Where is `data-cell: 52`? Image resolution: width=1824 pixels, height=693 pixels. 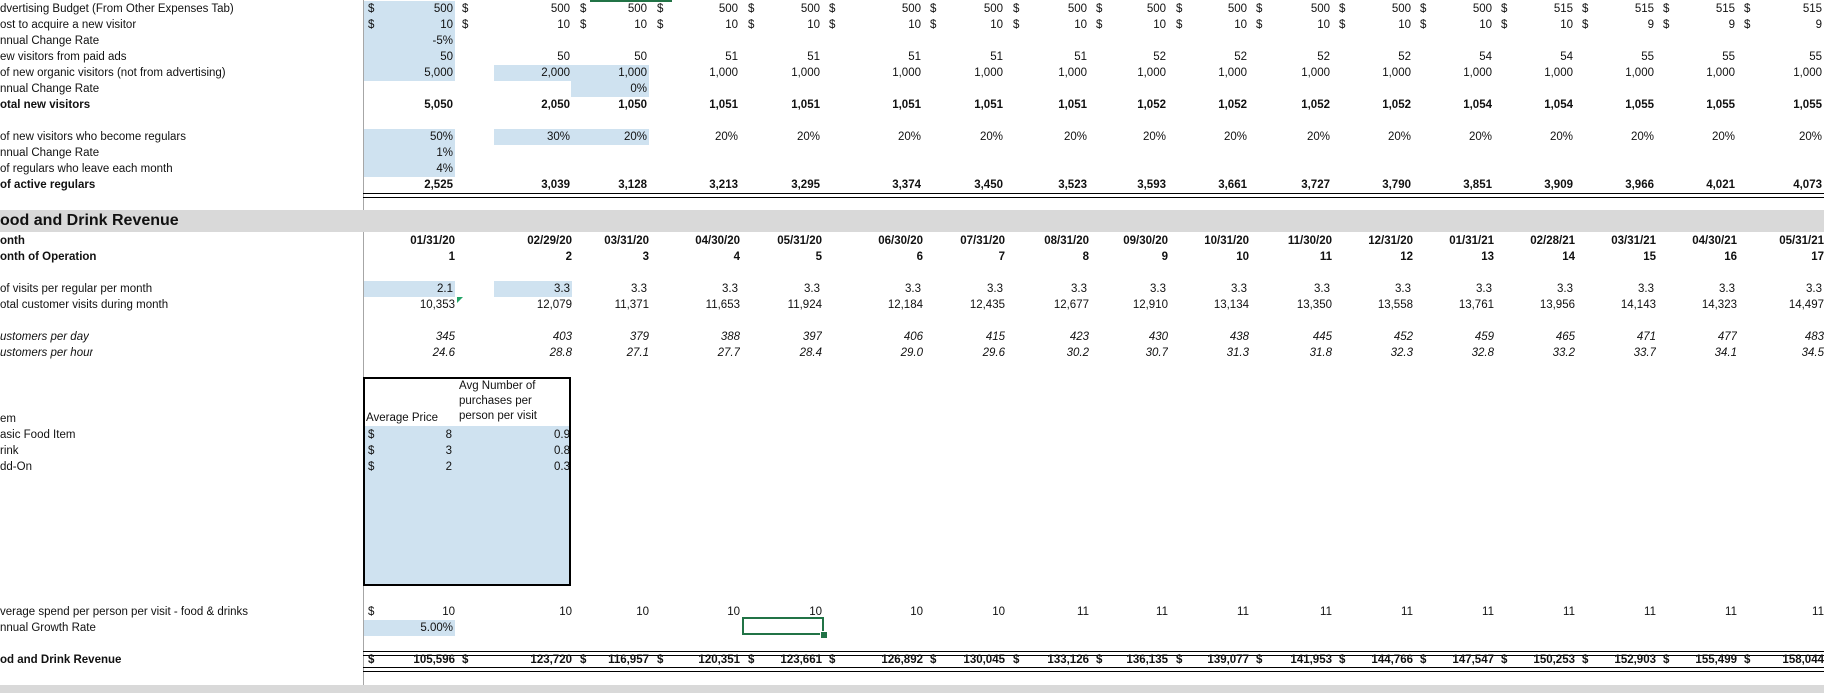
data-cell: 52 is located at coordinates (1240, 57).